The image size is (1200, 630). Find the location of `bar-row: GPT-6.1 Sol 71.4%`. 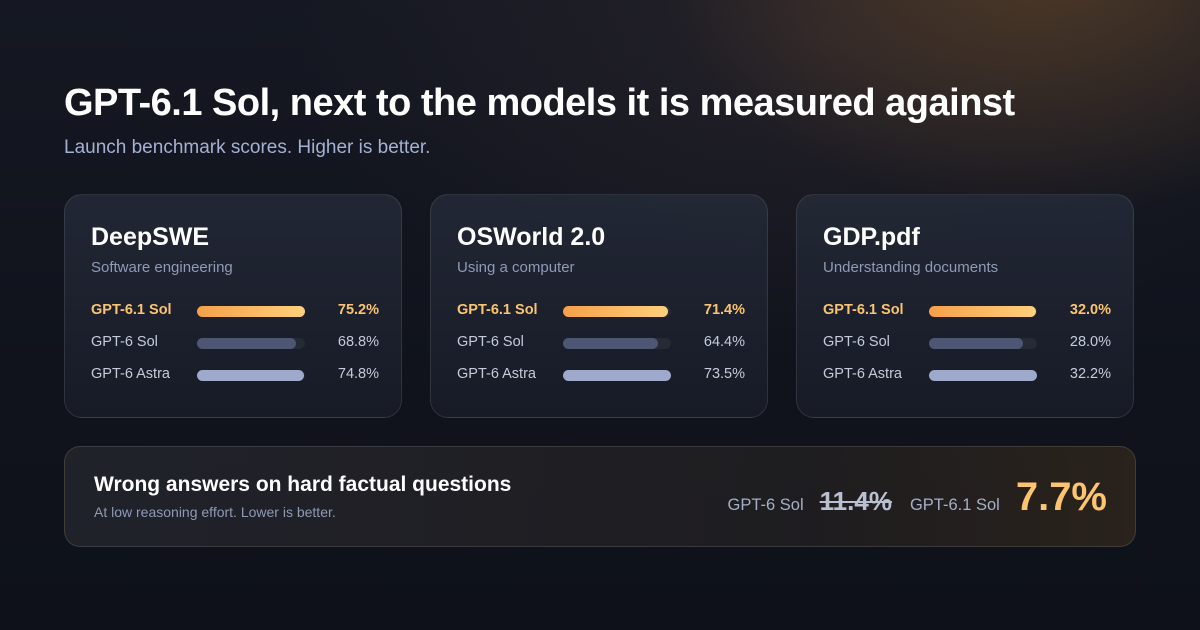

bar-row: GPT-6.1 Sol 71.4% is located at coordinates (601, 315).